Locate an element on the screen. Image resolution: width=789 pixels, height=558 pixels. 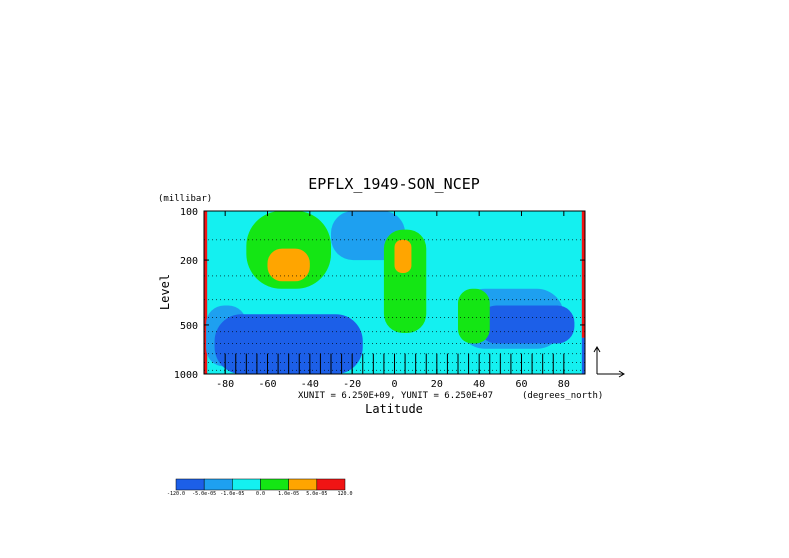
y-tick-label: 1000 is located at coordinates (186, 375).